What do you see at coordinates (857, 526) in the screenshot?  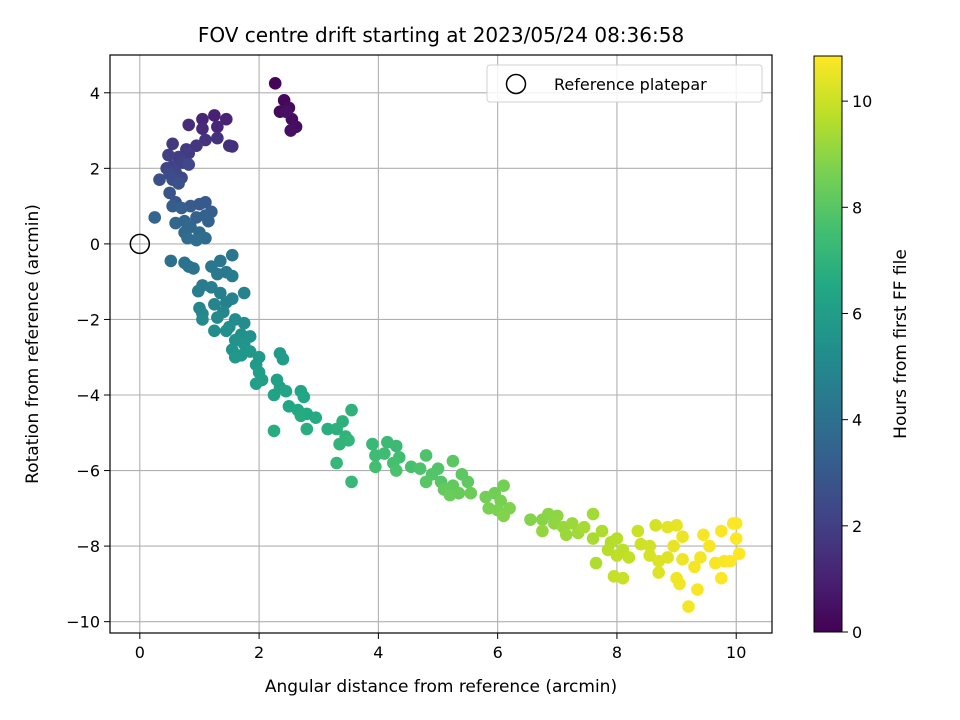 I see `colorbar-tick-label: 2` at bounding box center [857, 526].